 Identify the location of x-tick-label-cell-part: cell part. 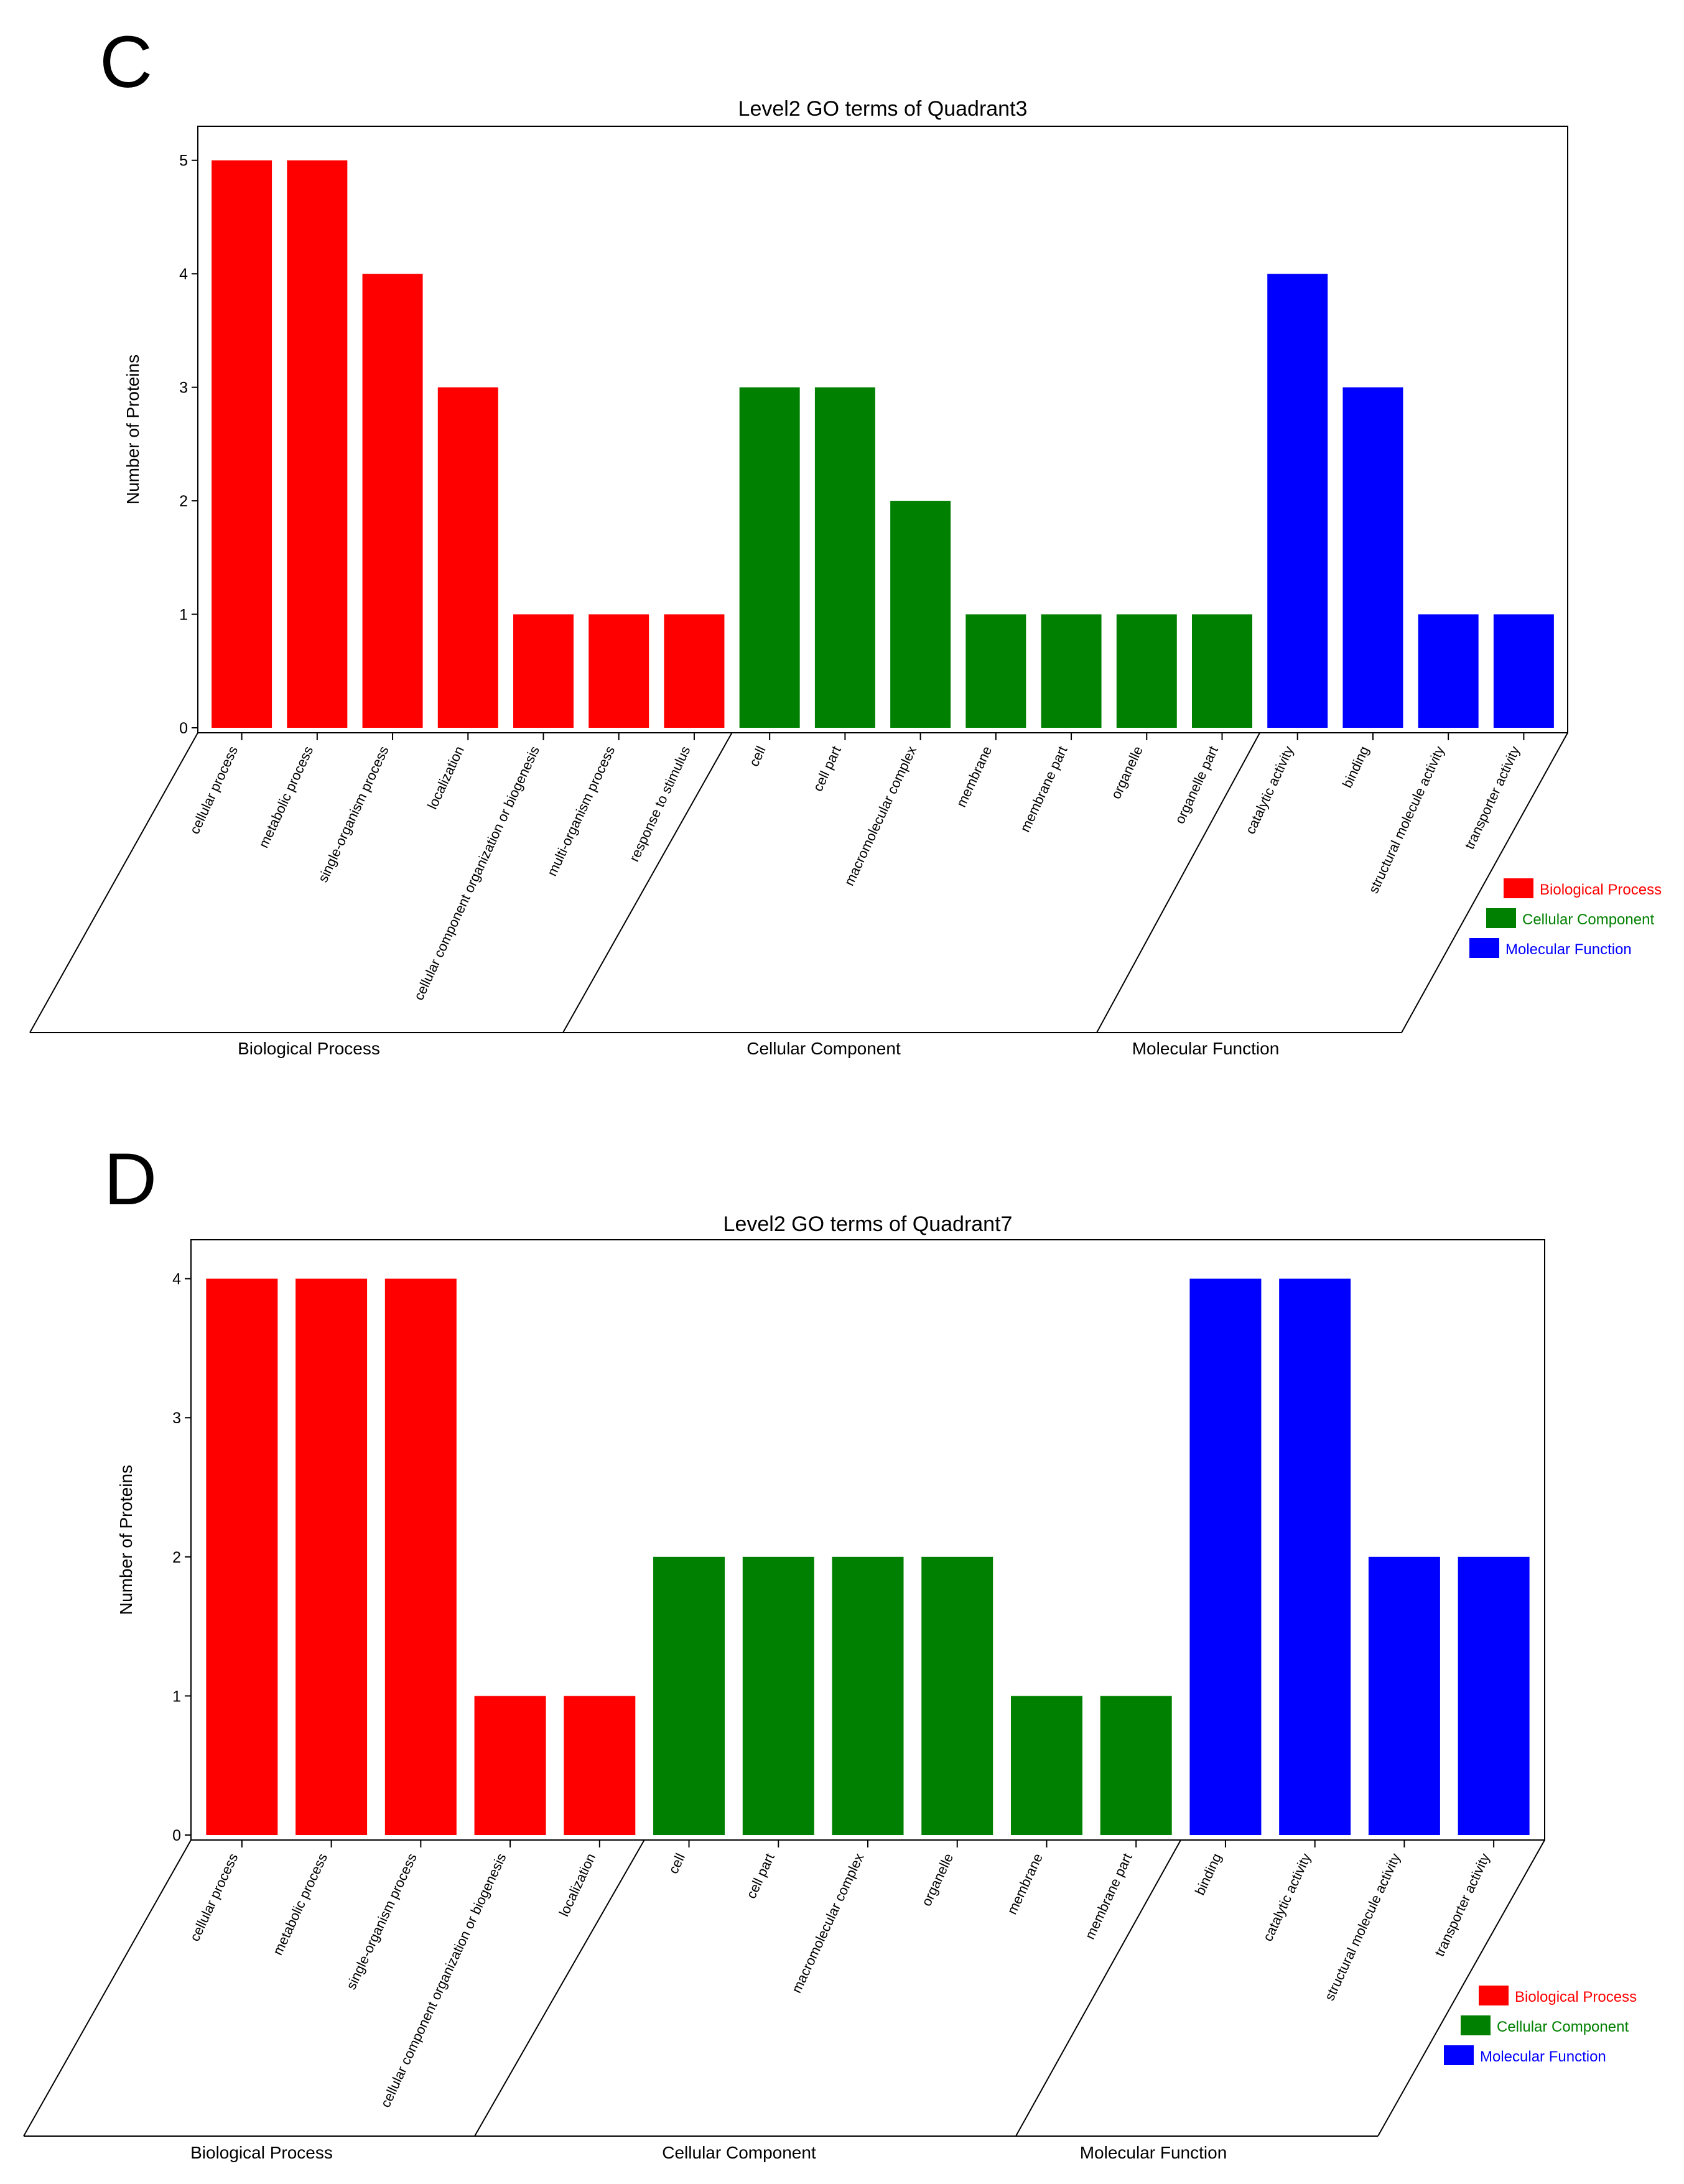
(760, 1876).